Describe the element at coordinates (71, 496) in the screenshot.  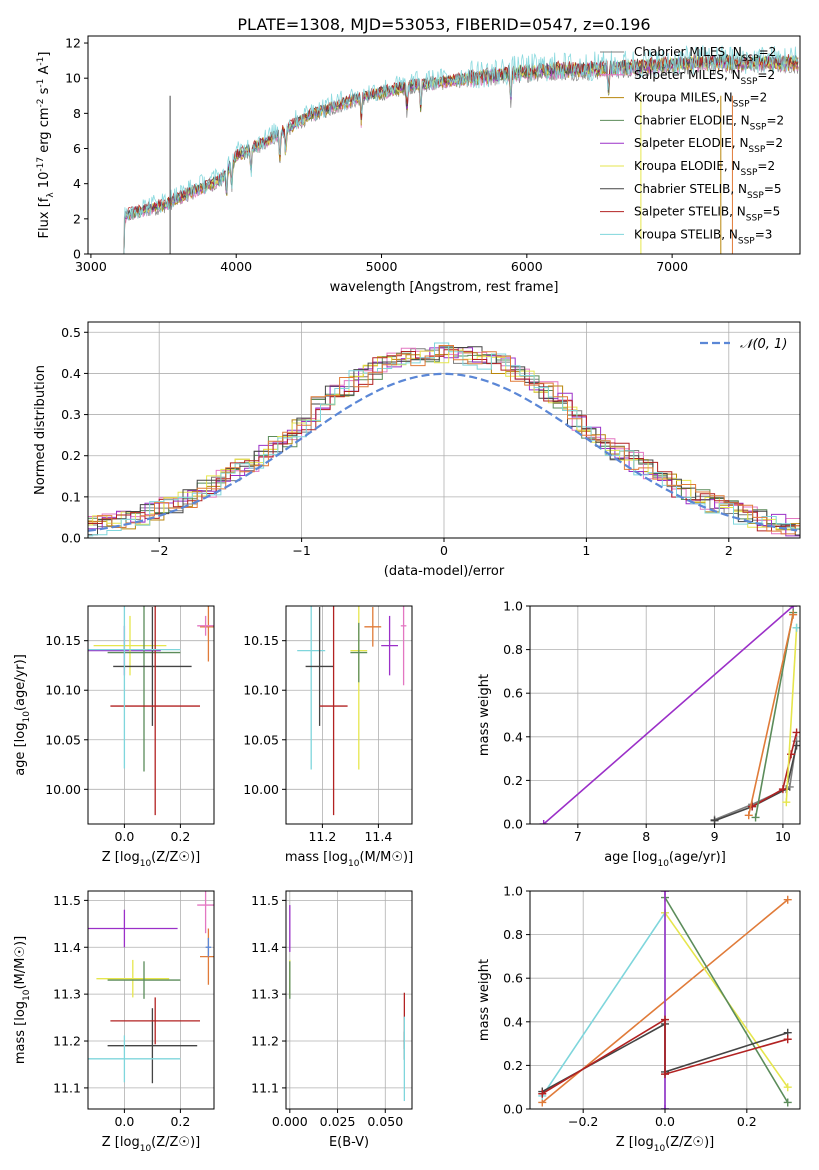
I see `y-tick-label: 0.1` at that location.